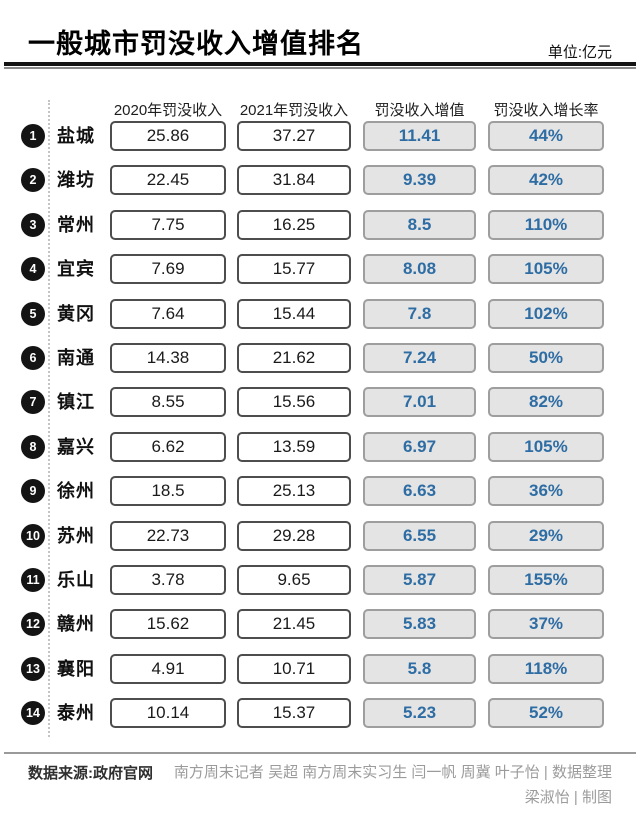  I want to click on value-increase: 6.63, so click(419, 491).